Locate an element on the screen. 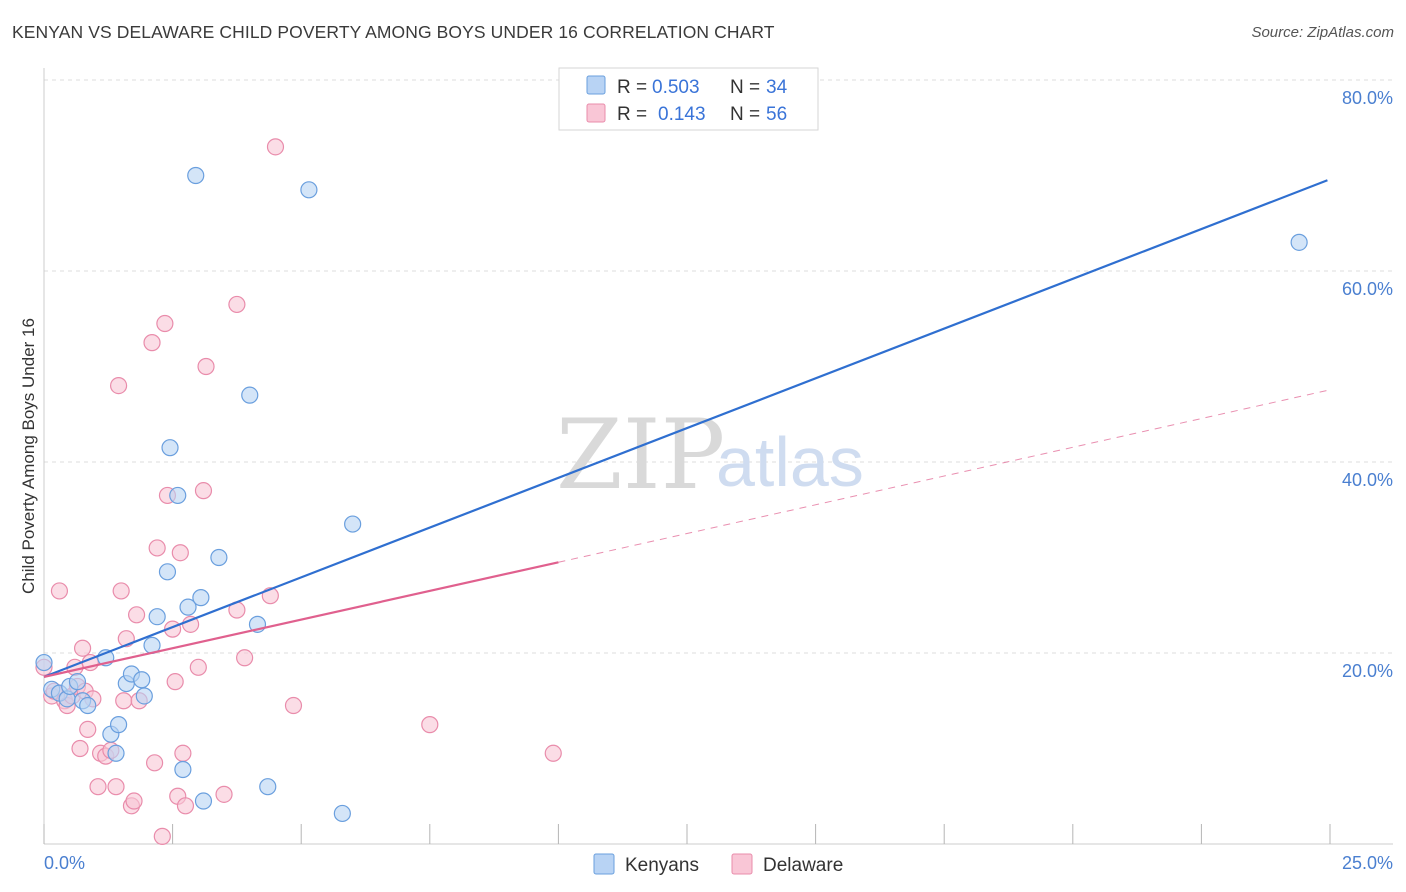 The image size is (1406, 892). watermark-atlas: atlas is located at coordinates (790, 462).